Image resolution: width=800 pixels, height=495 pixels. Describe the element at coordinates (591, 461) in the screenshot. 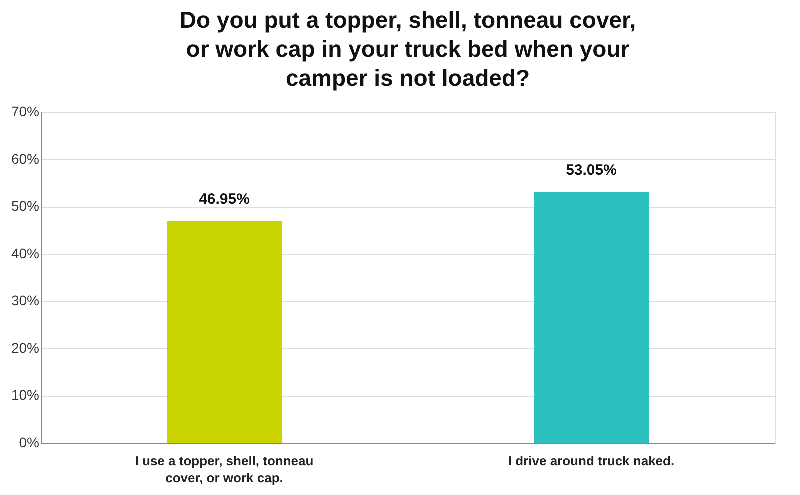

I see `x-tick-label: I drive around truck naked.` at that location.